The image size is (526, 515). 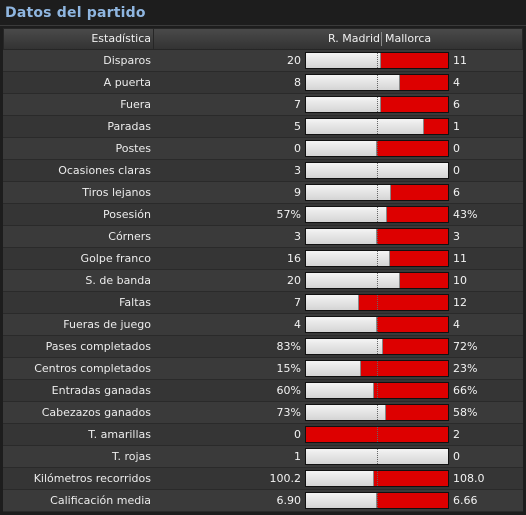 What do you see at coordinates (288, 390) in the screenshot?
I see `home-value: 60%` at bounding box center [288, 390].